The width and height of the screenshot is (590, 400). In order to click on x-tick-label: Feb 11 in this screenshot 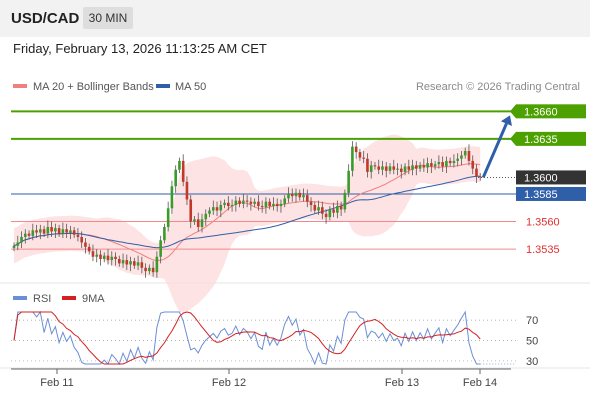, I will do `click(56, 383)`.